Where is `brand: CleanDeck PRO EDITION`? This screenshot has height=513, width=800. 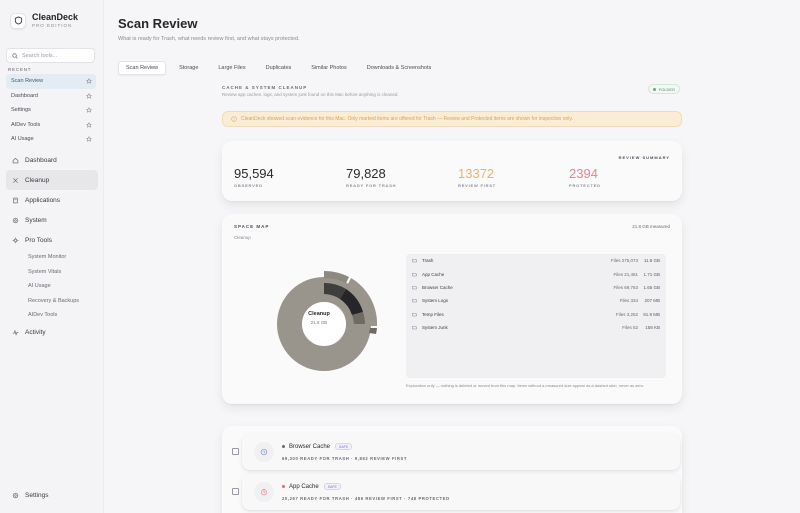
brand: CleanDeck PRO EDITION is located at coordinates (44, 20).